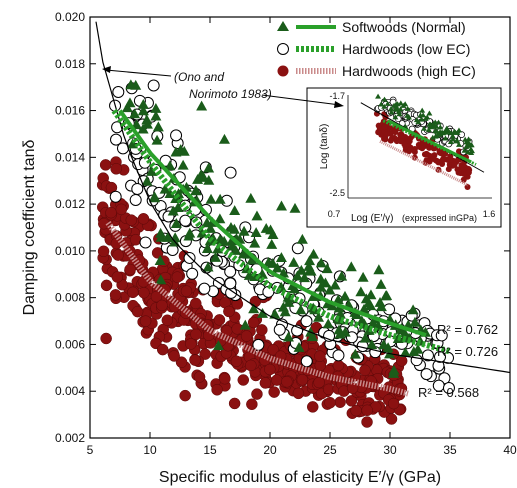 The width and height of the screenshot is (517, 488). I want to click on x-tick-label-4: 25, so click(330, 450).